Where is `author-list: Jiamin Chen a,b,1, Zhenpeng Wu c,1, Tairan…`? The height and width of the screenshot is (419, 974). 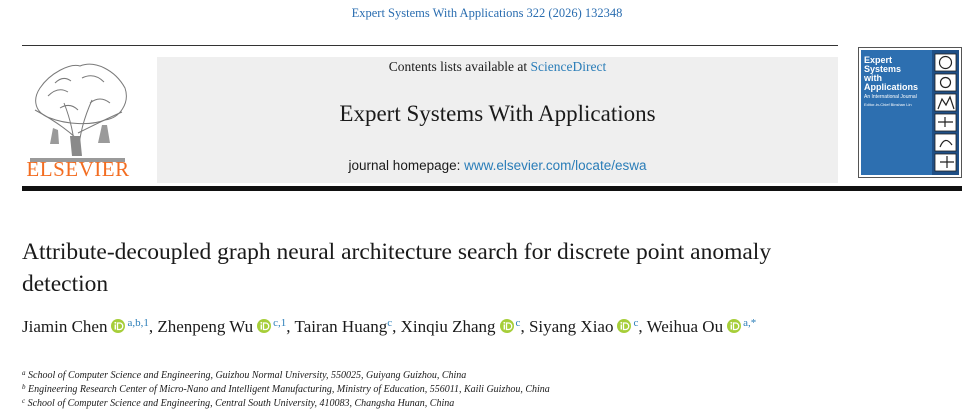
author-list: Jiamin Chen a,b,1, Zhenpeng Wu c,1, Tairan… is located at coordinates (432, 326).